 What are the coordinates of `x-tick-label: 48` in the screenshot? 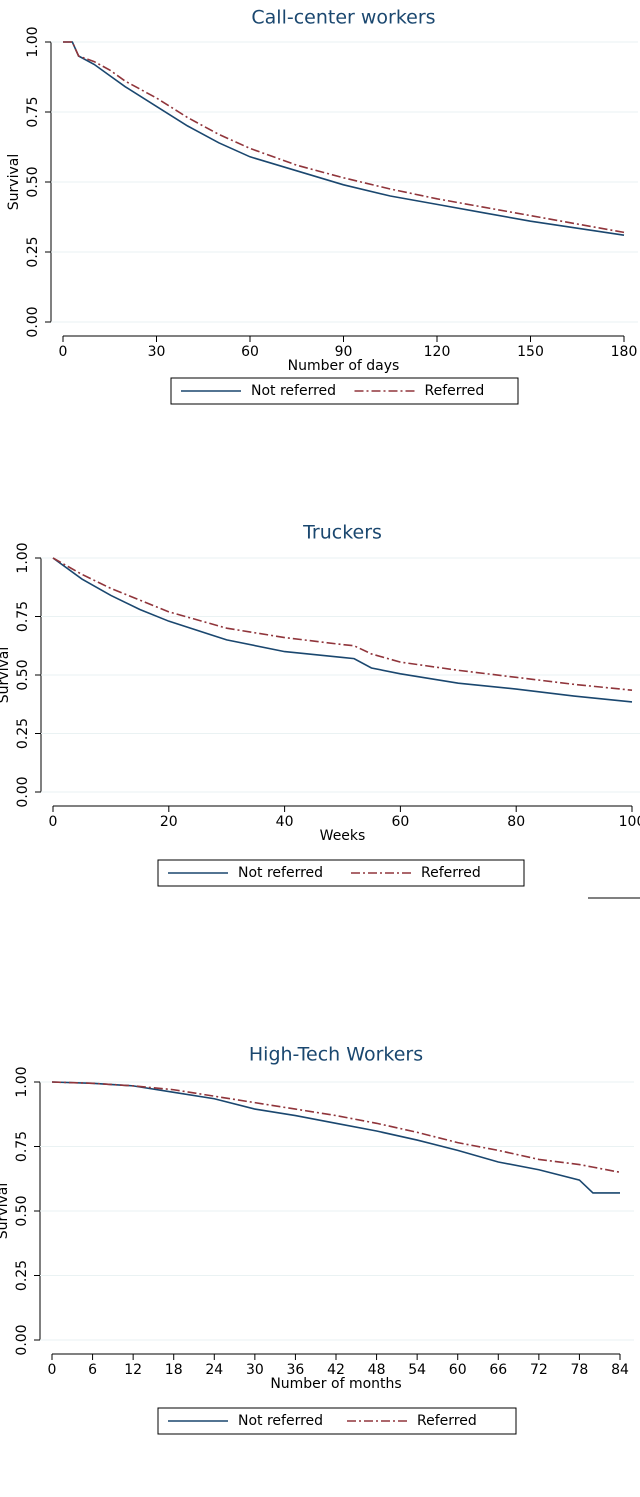 It's located at (377, 1370).